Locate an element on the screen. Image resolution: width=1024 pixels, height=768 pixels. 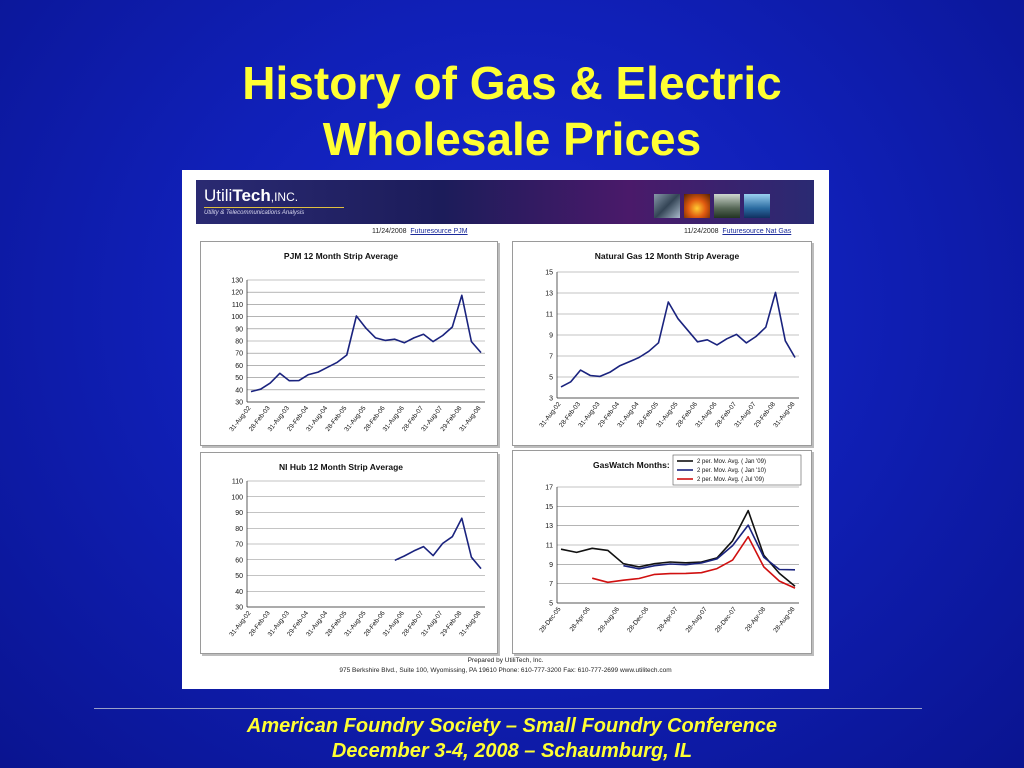
source-right-link: Futuresource Nat Gas is located at coordinates (757, 231).